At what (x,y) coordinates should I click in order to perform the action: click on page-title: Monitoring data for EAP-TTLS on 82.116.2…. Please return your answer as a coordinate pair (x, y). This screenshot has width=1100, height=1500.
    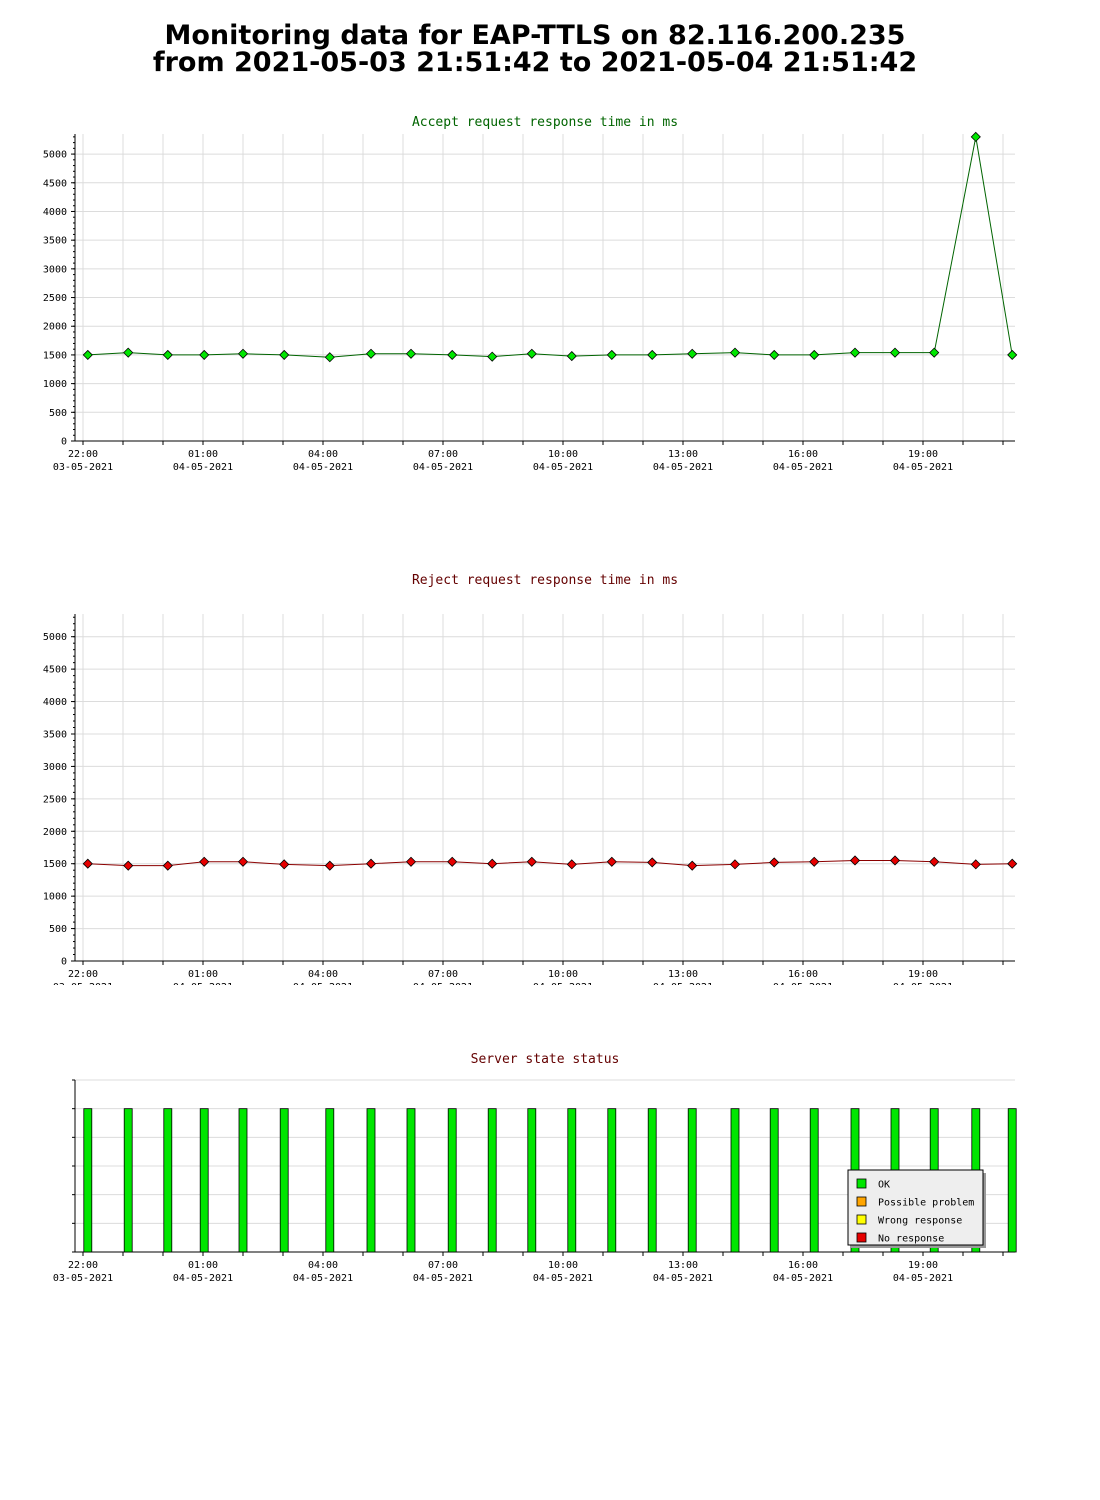
    Looking at the image, I should click on (535, 49).